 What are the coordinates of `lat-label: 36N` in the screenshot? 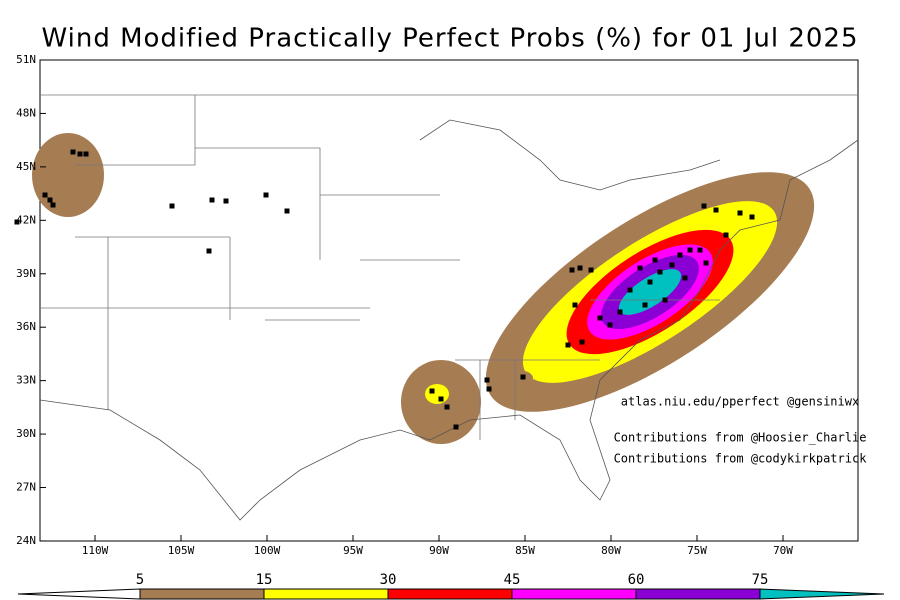 It's located at (26, 326).